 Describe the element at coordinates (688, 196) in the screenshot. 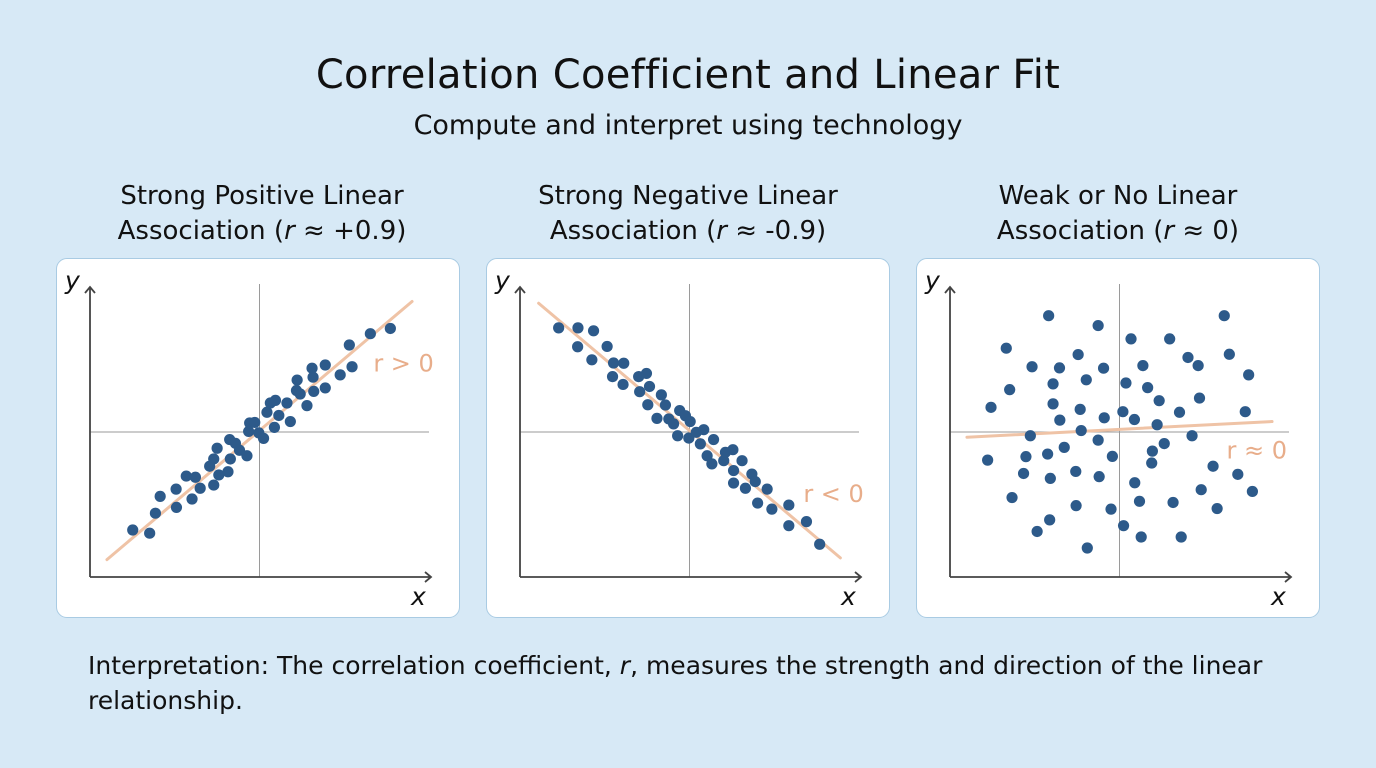

I see `panel-title-line1: Strong Negative Linear` at that location.